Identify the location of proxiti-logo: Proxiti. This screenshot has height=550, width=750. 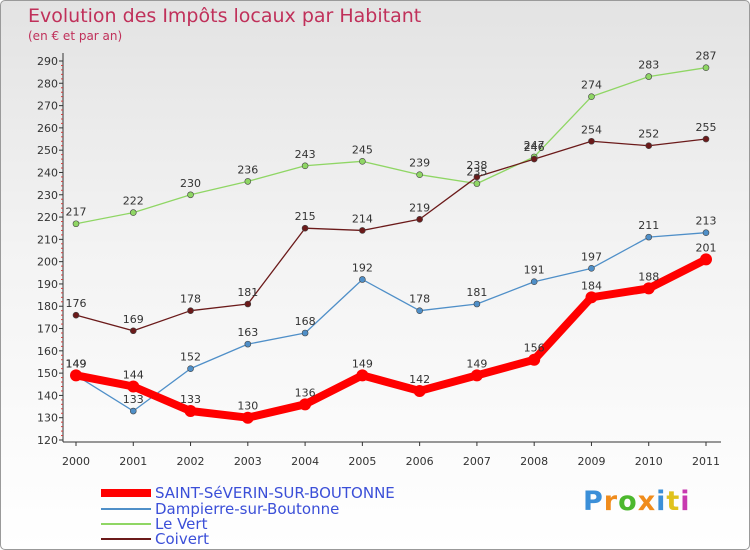
(637, 501).